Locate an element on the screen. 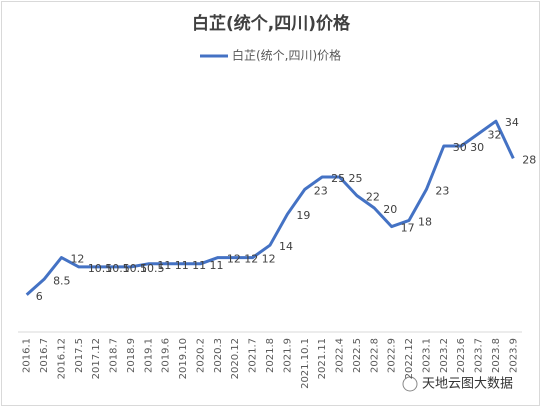  watermark: 天地云图大数据 is located at coordinates (467, 384).